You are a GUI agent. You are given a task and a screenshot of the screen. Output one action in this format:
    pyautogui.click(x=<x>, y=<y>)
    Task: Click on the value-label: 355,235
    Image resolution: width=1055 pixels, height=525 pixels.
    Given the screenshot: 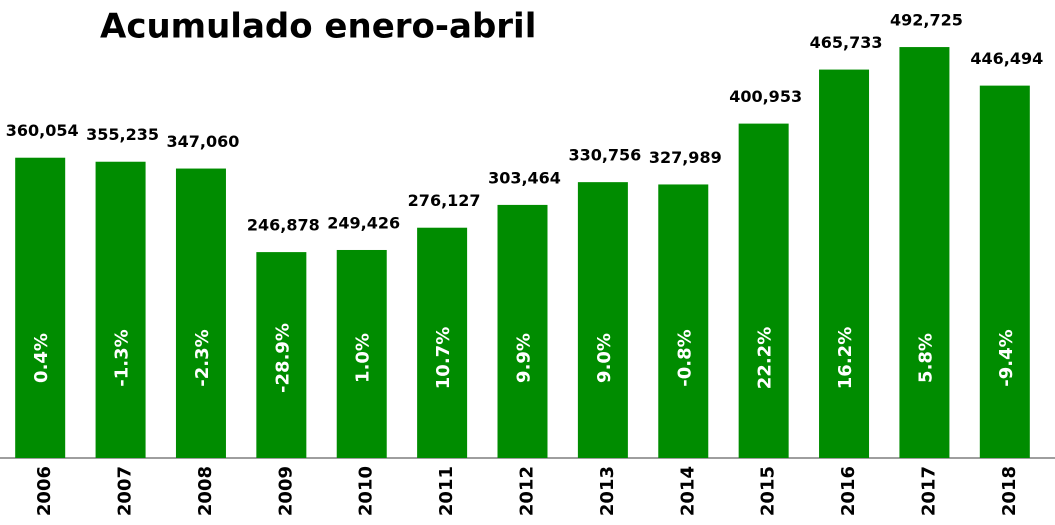 What is the action you would take?
    pyautogui.click(x=122, y=134)
    